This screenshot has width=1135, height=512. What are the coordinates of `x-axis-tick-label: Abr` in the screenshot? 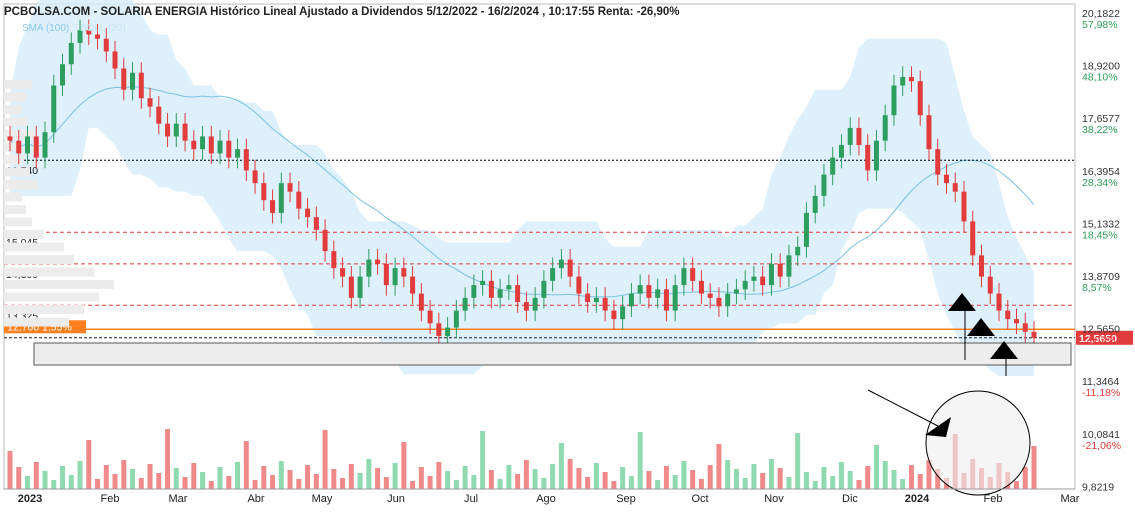 It's located at (255, 499).